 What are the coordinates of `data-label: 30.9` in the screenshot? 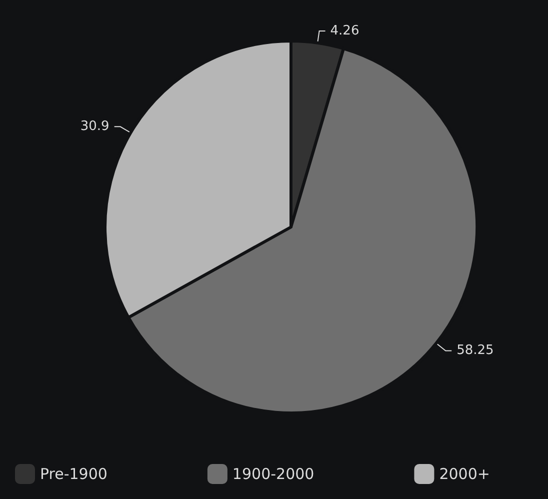 It's located at (95, 126).